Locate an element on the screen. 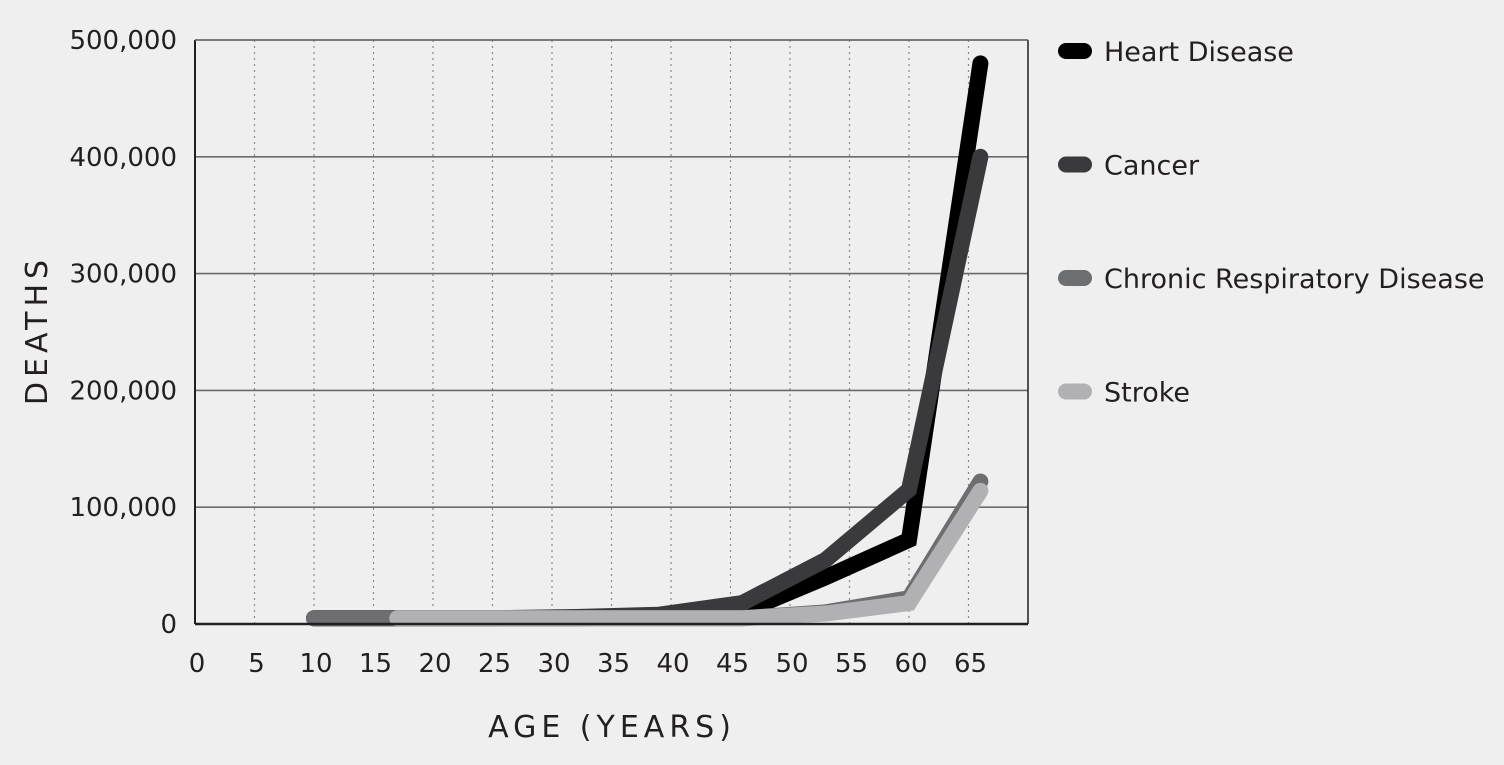  x-tick-label: 5 is located at coordinates (256, 664).